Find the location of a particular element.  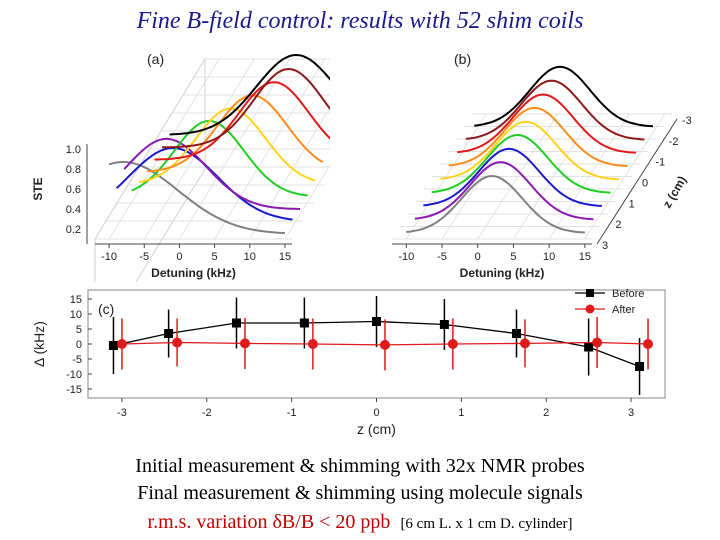

chart-a-y-tick-label: 0.6 is located at coordinates (73, 190).